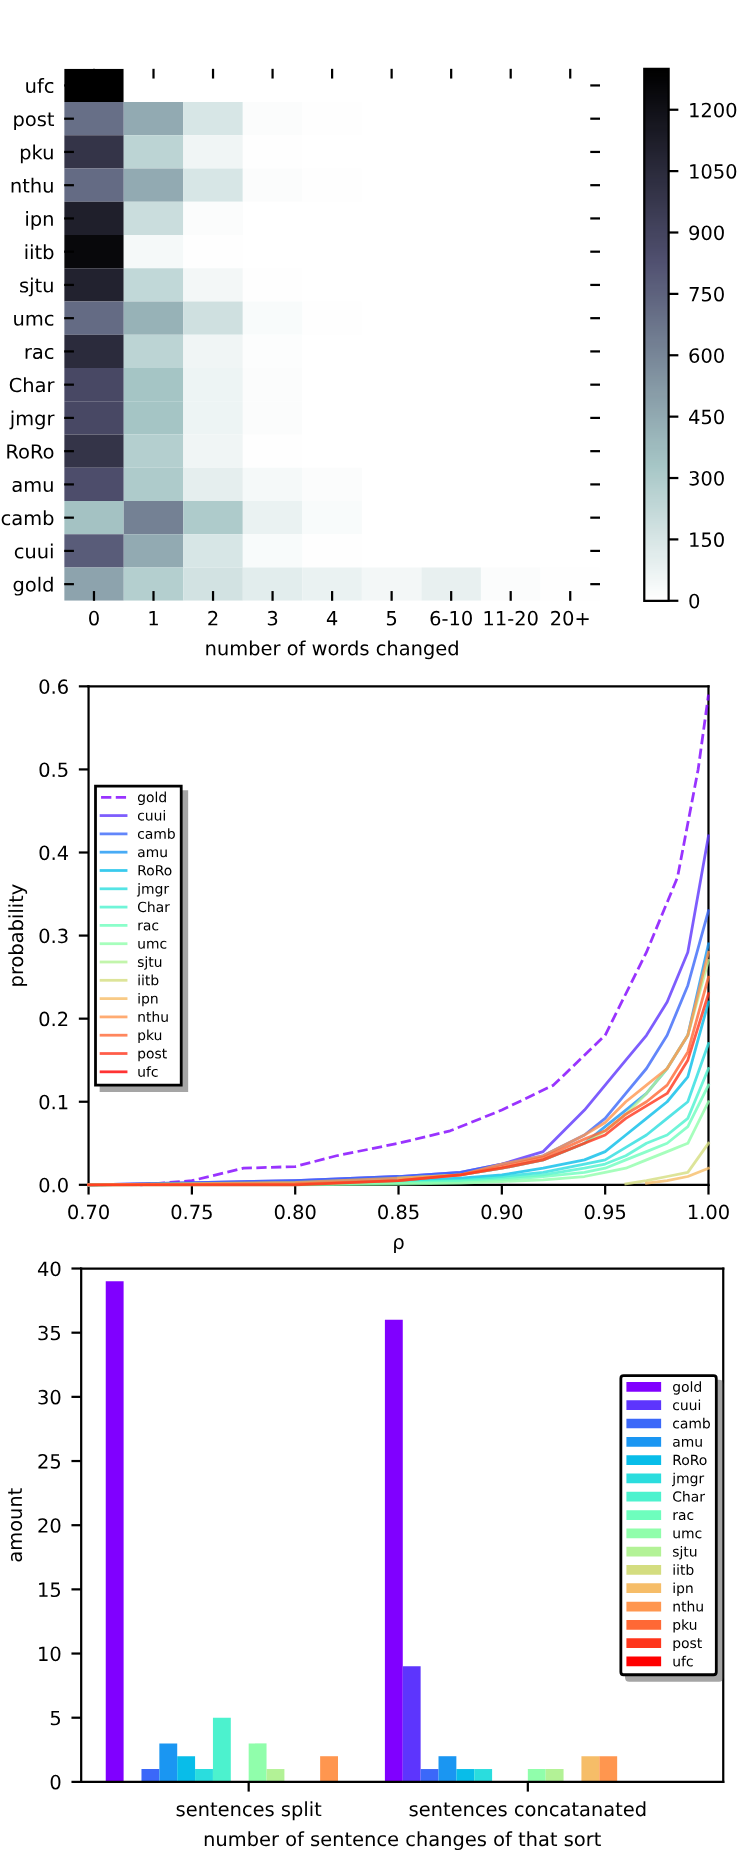 This screenshot has width=738, height=1860. I want to click on y-tick-label: rac, so click(39, 353).